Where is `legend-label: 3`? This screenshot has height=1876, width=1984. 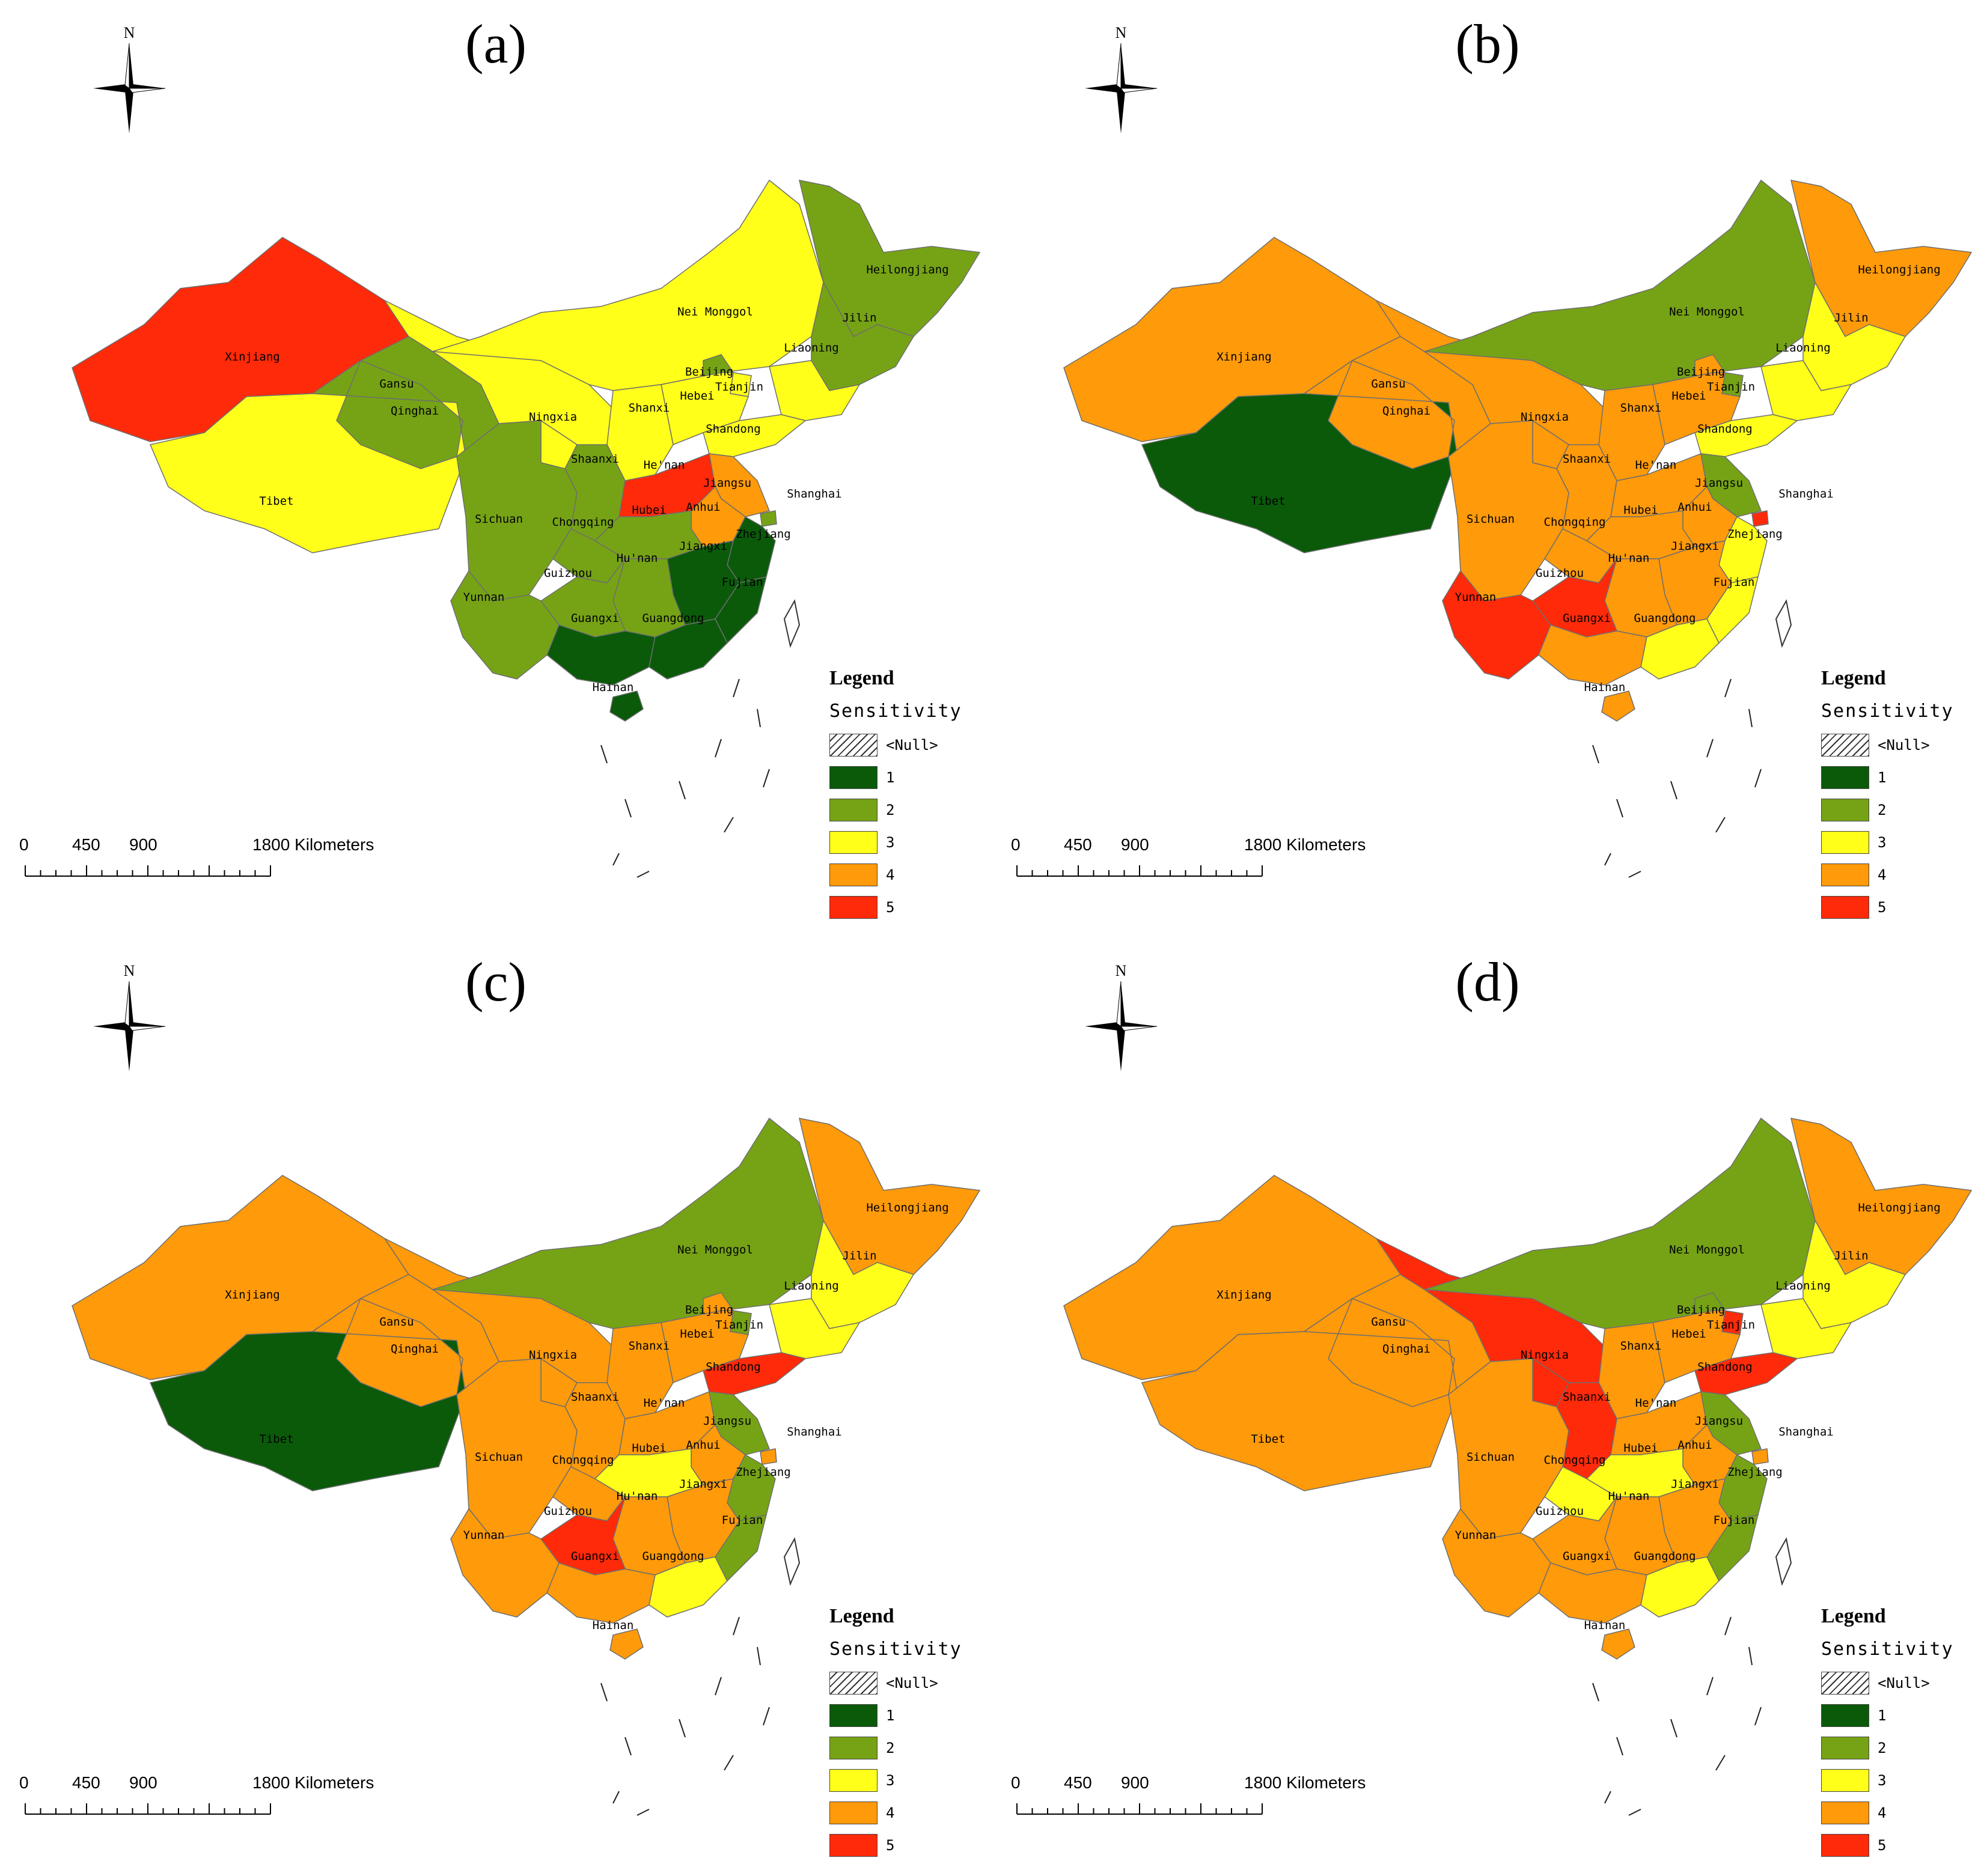
legend-label: 3 is located at coordinates (891, 842).